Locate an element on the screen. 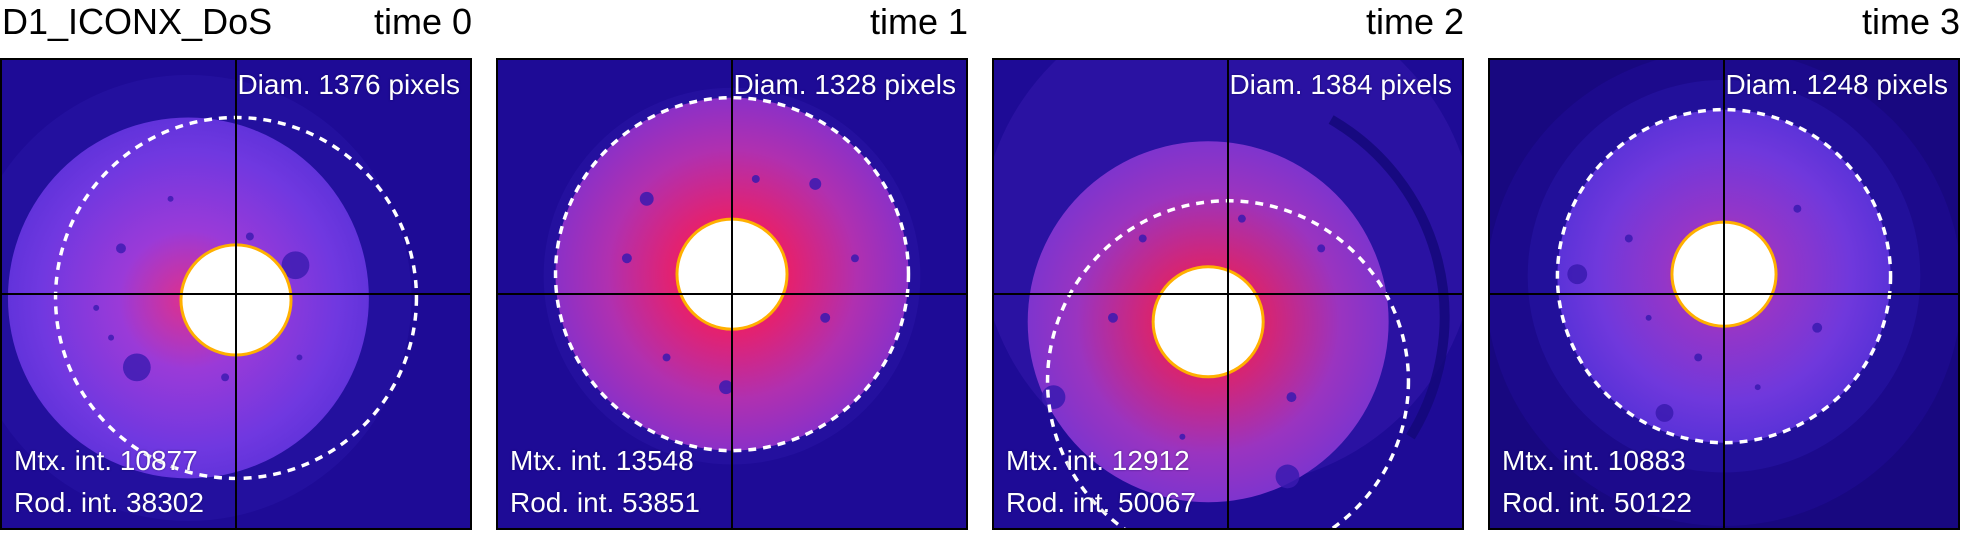 The image size is (1964, 533). matrix-intensity-label: Mtx. int. 10877 is located at coordinates (106, 460).